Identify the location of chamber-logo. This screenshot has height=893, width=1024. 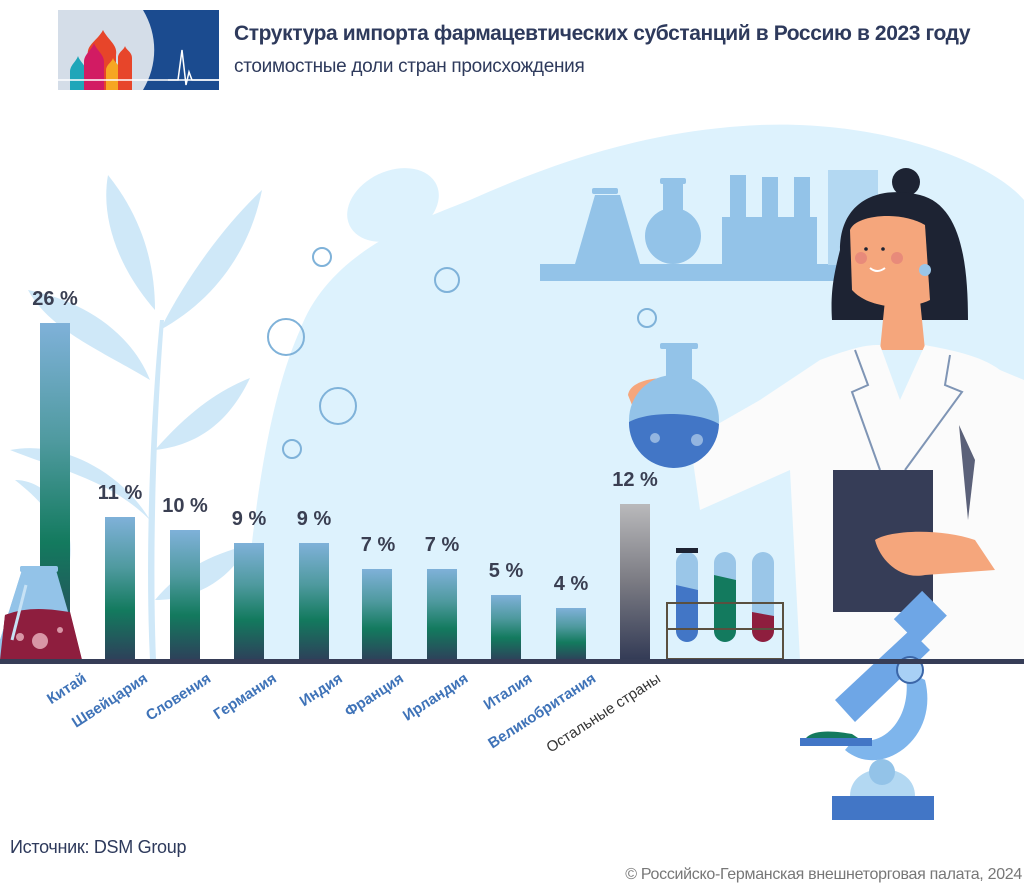
(138, 50).